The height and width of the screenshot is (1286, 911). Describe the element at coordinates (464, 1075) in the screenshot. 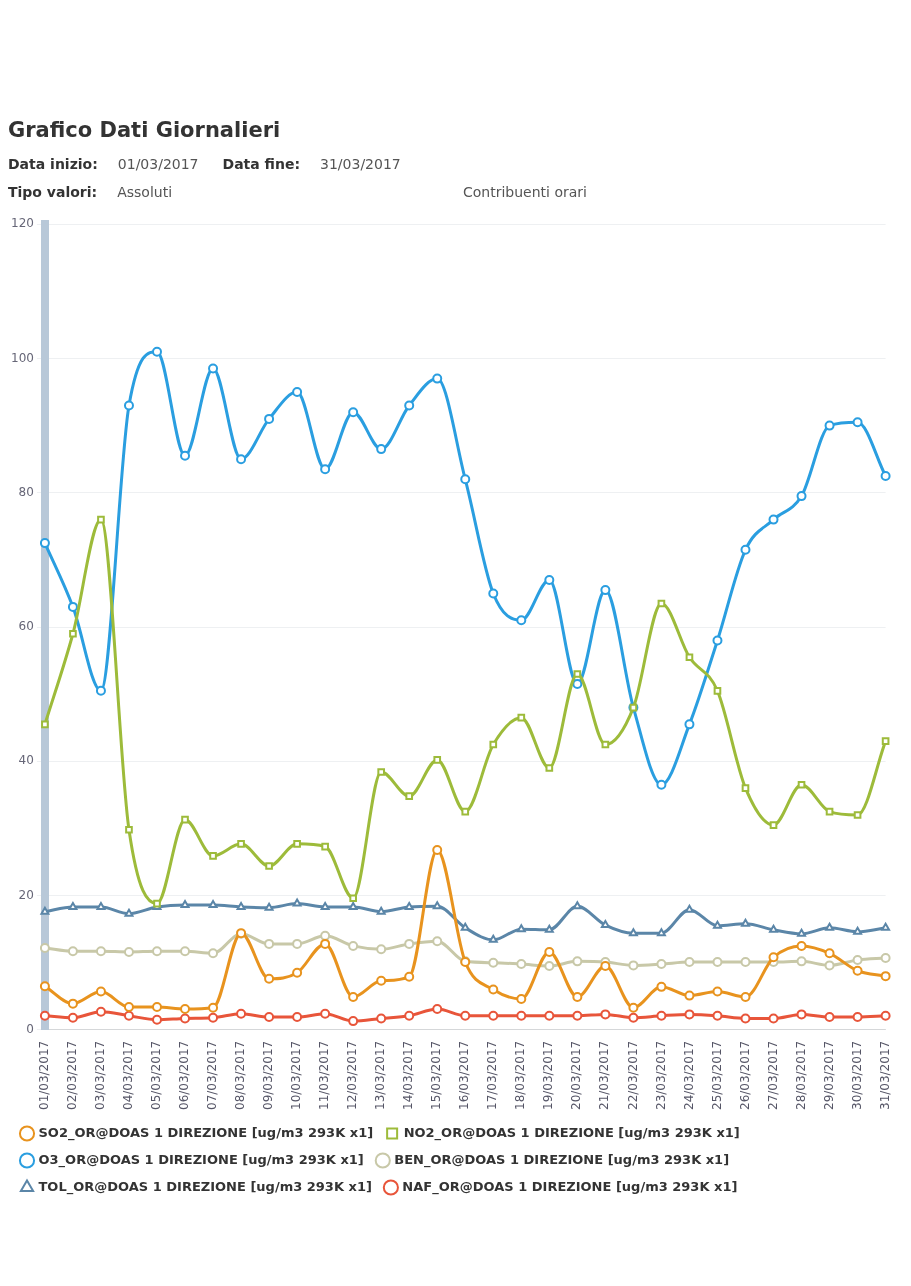

I see `x-tick-label: 16/03/2017` at that location.